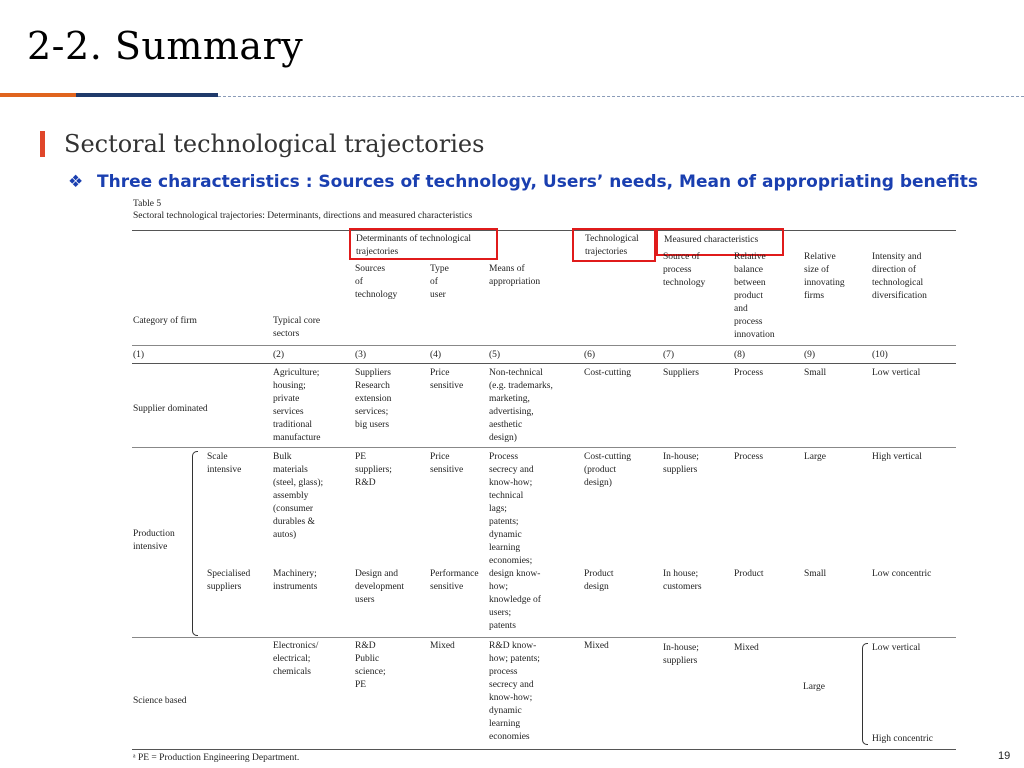  What do you see at coordinates (544, 363) in the screenshot?
I see `numbers-rule` at bounding box center [544, 363].